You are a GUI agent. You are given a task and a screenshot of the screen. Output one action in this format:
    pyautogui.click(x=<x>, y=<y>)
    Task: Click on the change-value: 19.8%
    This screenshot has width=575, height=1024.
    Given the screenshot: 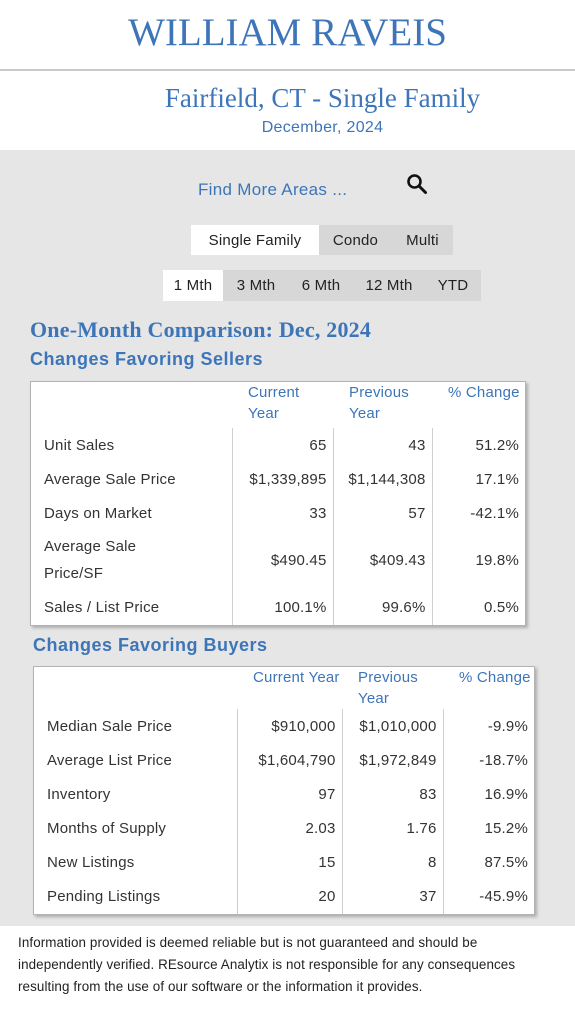 What is the action you would take?
    pyautogui.click(x=478, y=560)
    